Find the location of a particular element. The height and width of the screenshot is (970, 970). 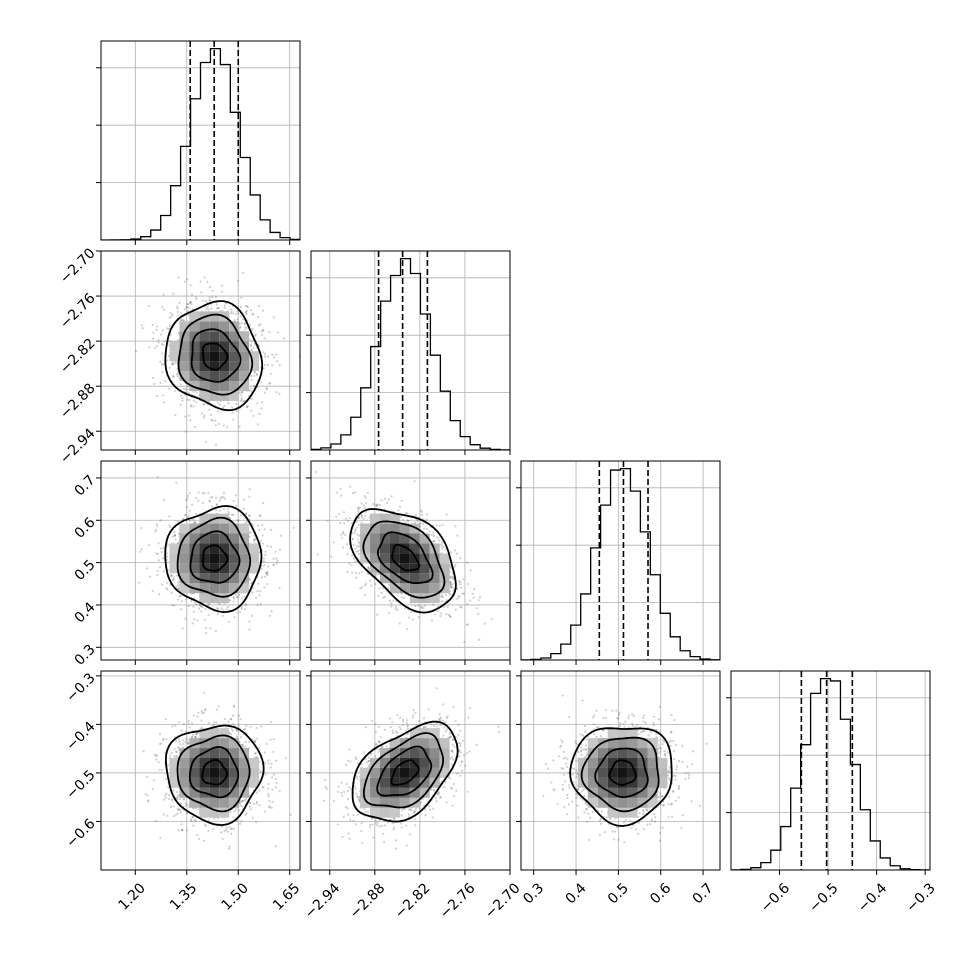

x-tick-label-2-0: 0.3 is located at coordinates (533, 893).